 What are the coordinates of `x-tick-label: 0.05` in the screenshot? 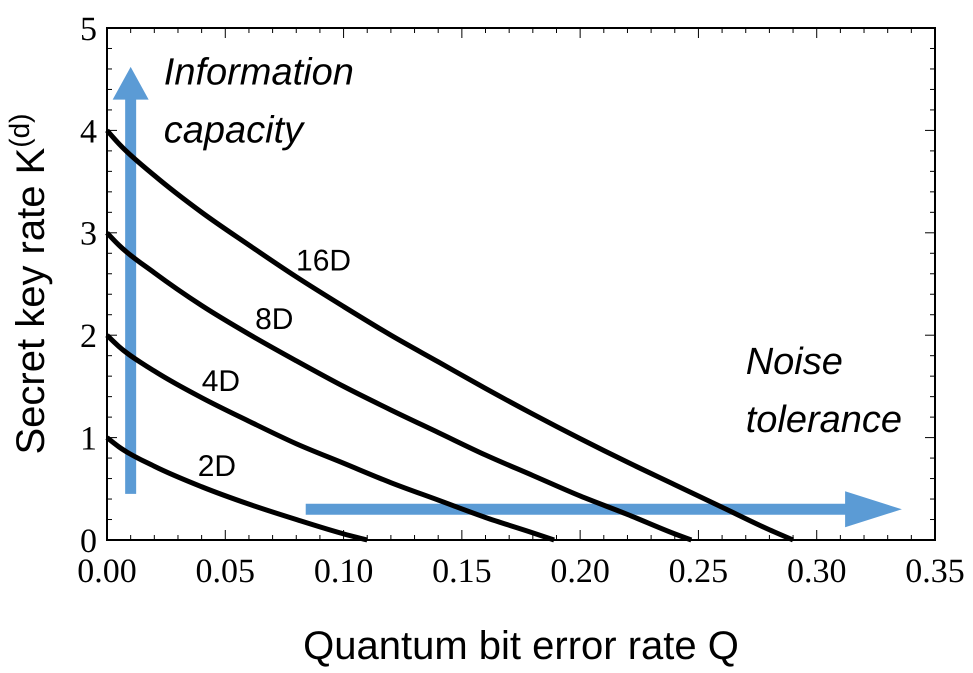 It's located at (226, 571).